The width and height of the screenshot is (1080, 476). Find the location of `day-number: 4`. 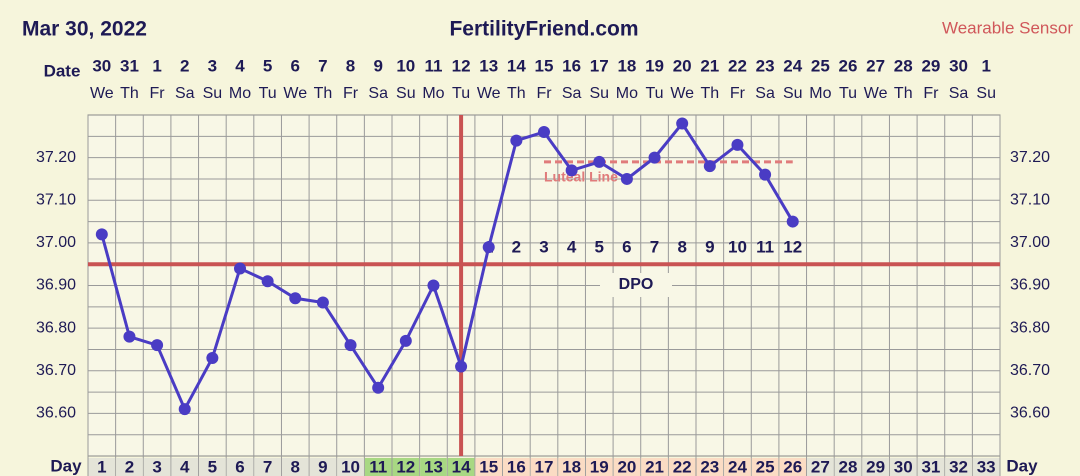

day-number: 4 is located at coordinates (185, 466).